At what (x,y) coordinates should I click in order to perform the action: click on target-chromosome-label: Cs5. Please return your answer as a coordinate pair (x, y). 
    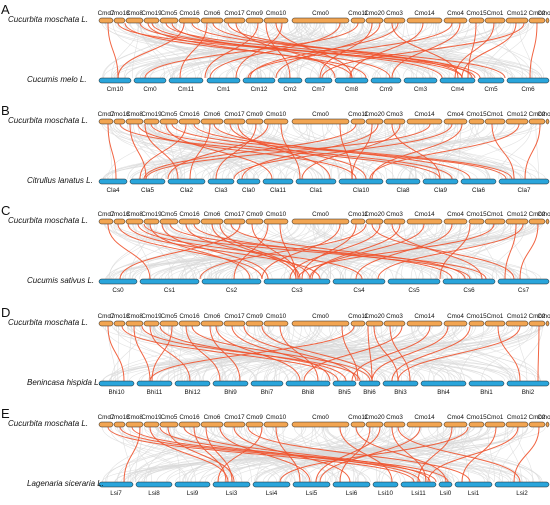
    Looking at the image, I should click on (414, 290).